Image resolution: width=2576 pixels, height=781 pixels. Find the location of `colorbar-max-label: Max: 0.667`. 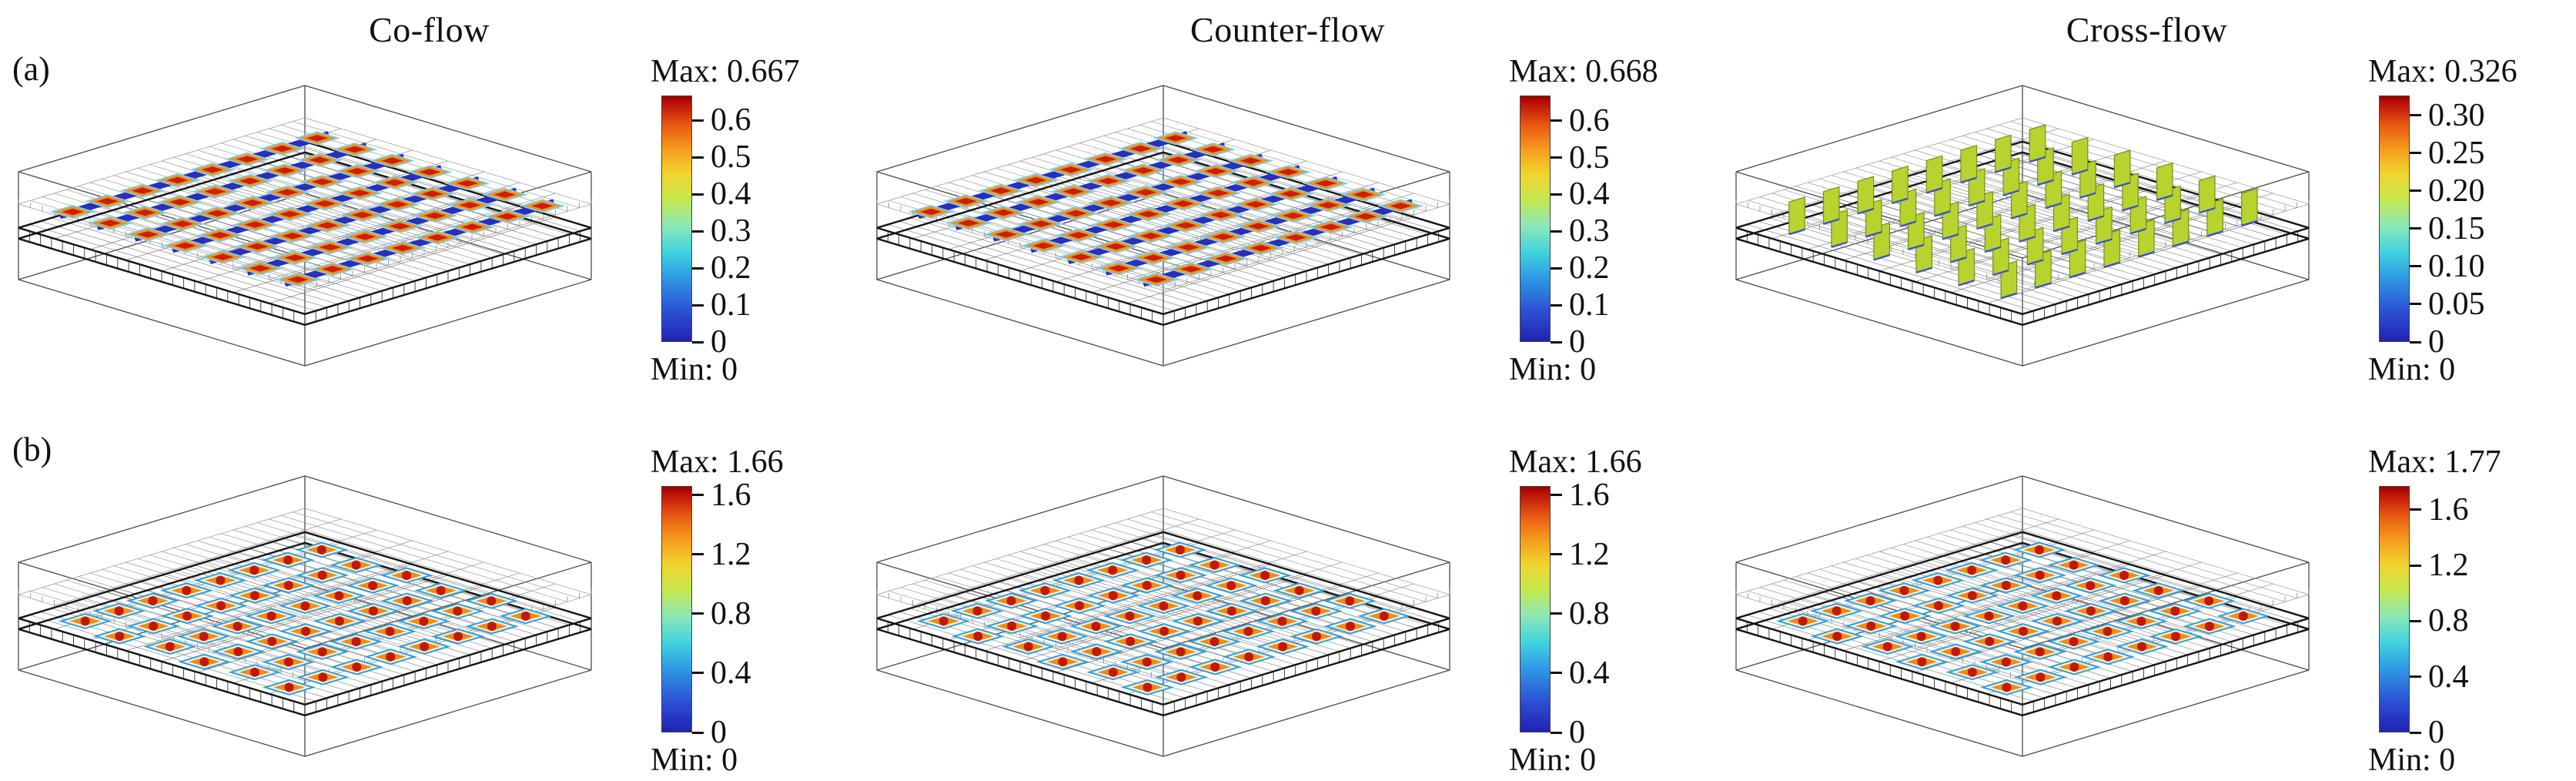

colorbar-max-label: Max: 0.667 is located at coordinates (726, 71).